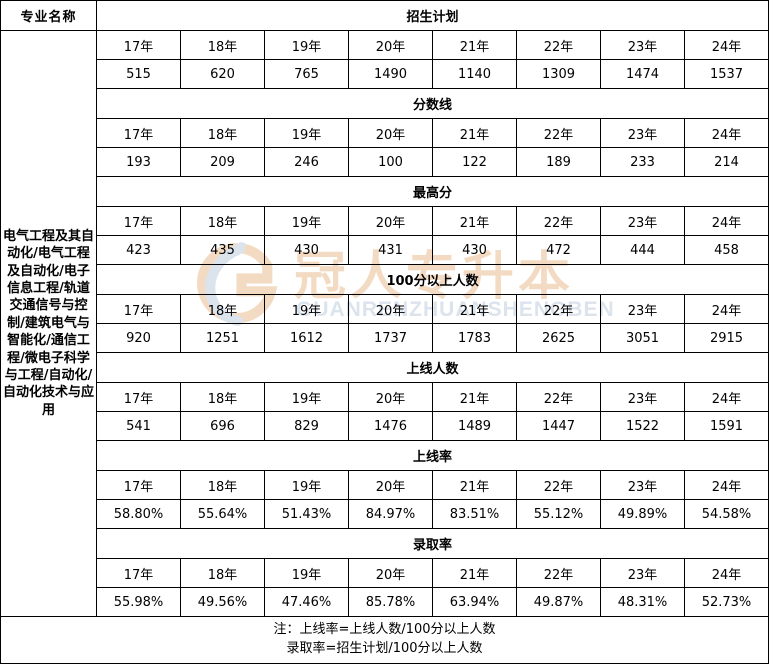 This screenshot has width=782, height=664. Describe the element at coordinates (432, 543) in the screenshot. I see `section-title: 录取率` at that location.